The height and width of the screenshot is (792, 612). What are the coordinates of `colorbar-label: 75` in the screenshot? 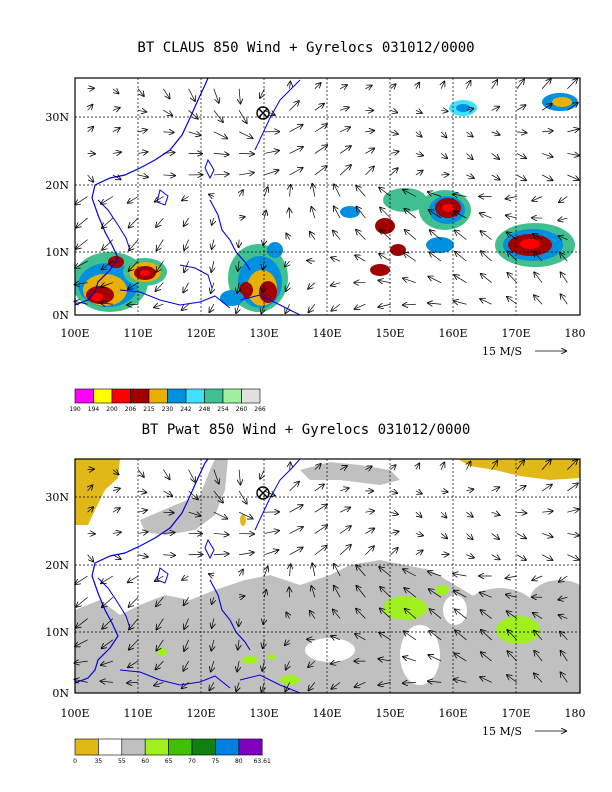 It's located at (216, 761).